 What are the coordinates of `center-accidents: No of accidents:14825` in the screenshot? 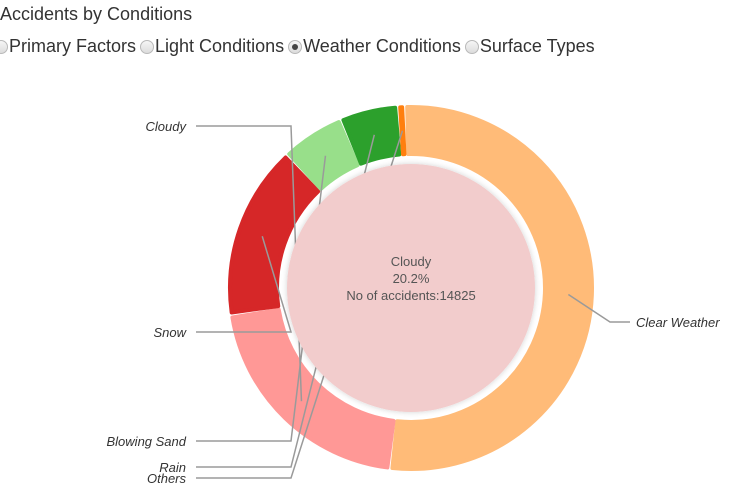 It's located at (410, 295).